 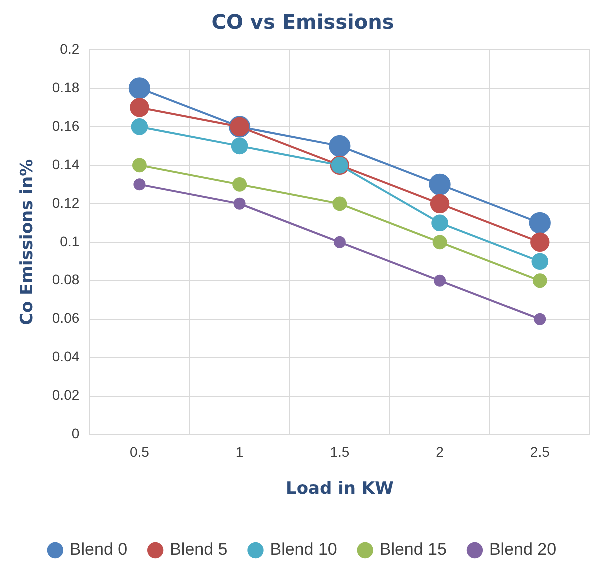 I want to click on y-tick-label: 0.06, so click(x=66, y=318).